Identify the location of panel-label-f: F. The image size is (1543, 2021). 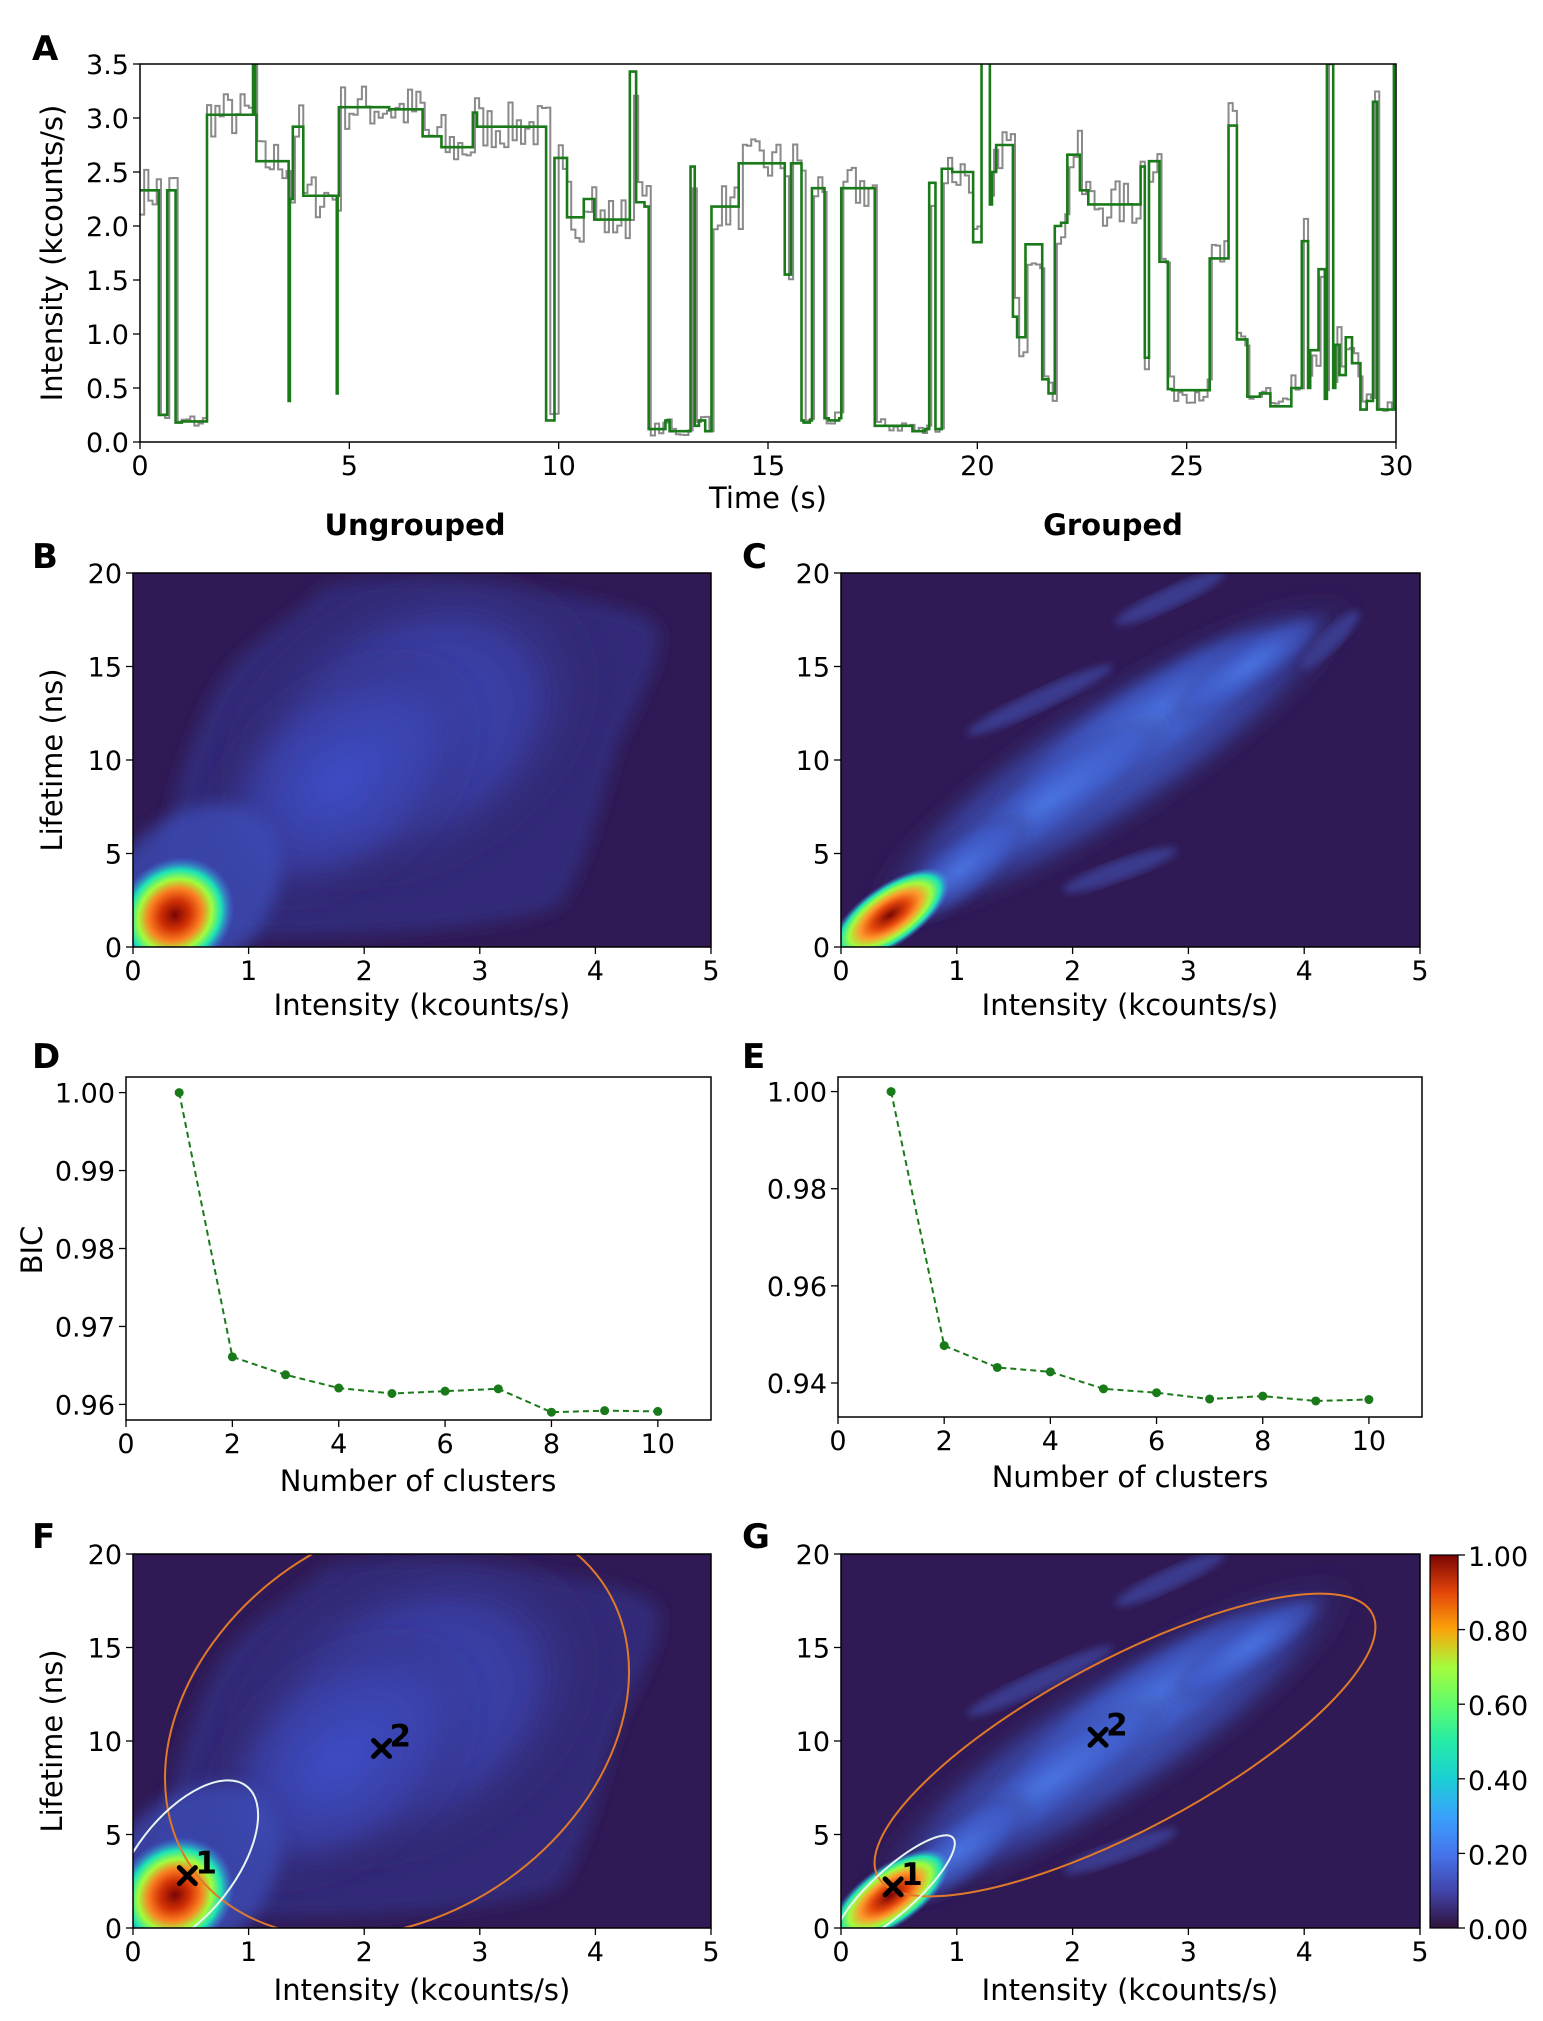
(43, 1537).